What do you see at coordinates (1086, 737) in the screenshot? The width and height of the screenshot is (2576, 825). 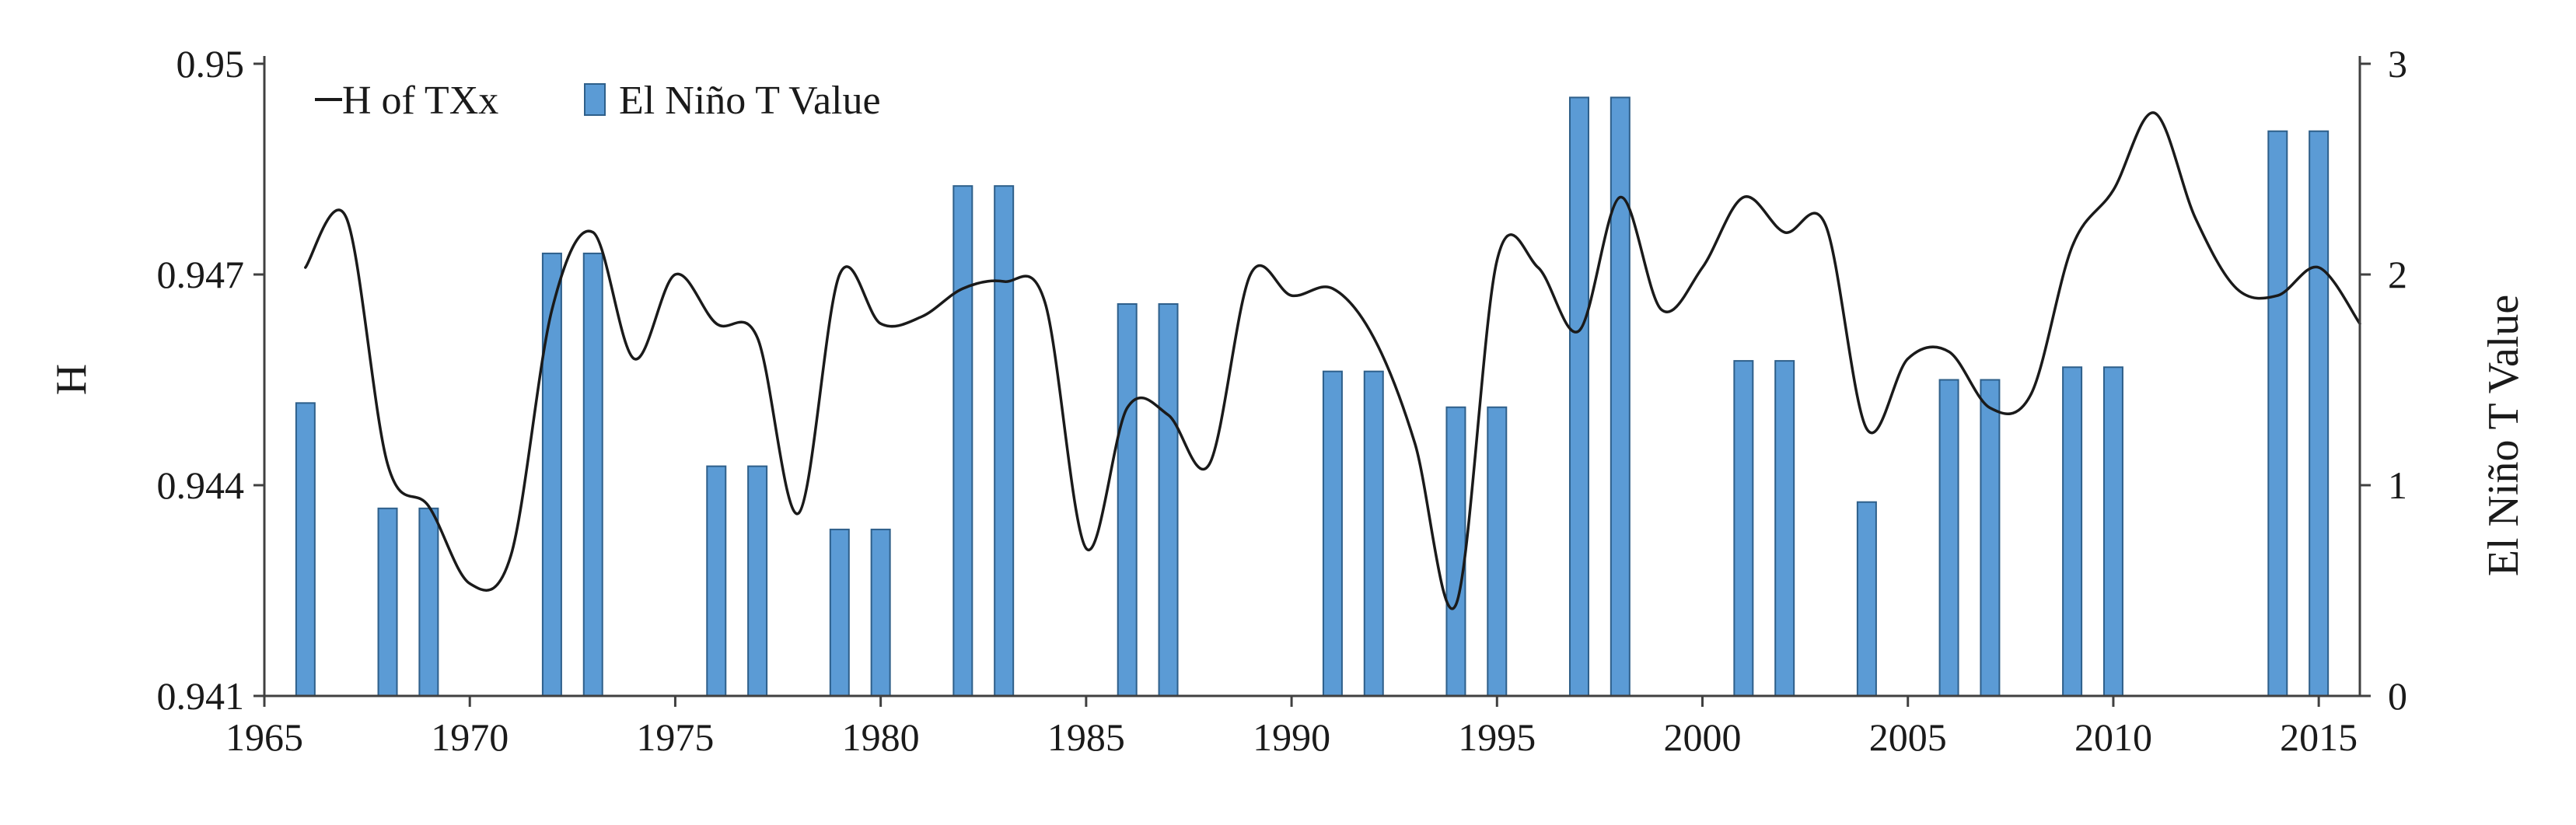 I see `x-tick-label: 1985` at bounding box center [1086, 737].